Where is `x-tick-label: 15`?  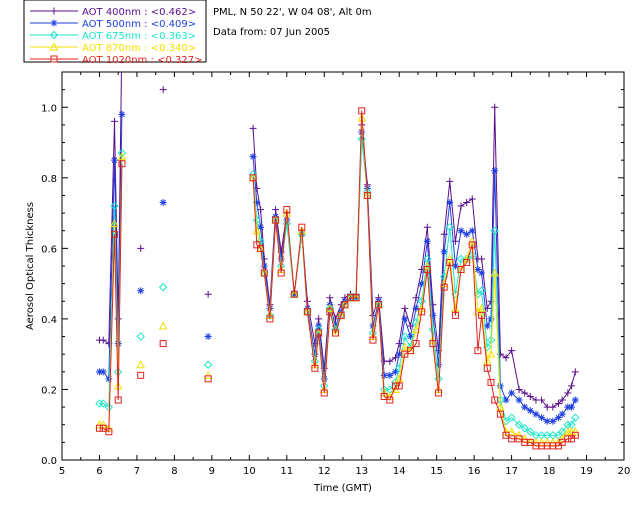
x-tick-label: 15 is located at coordinates (436, 471).